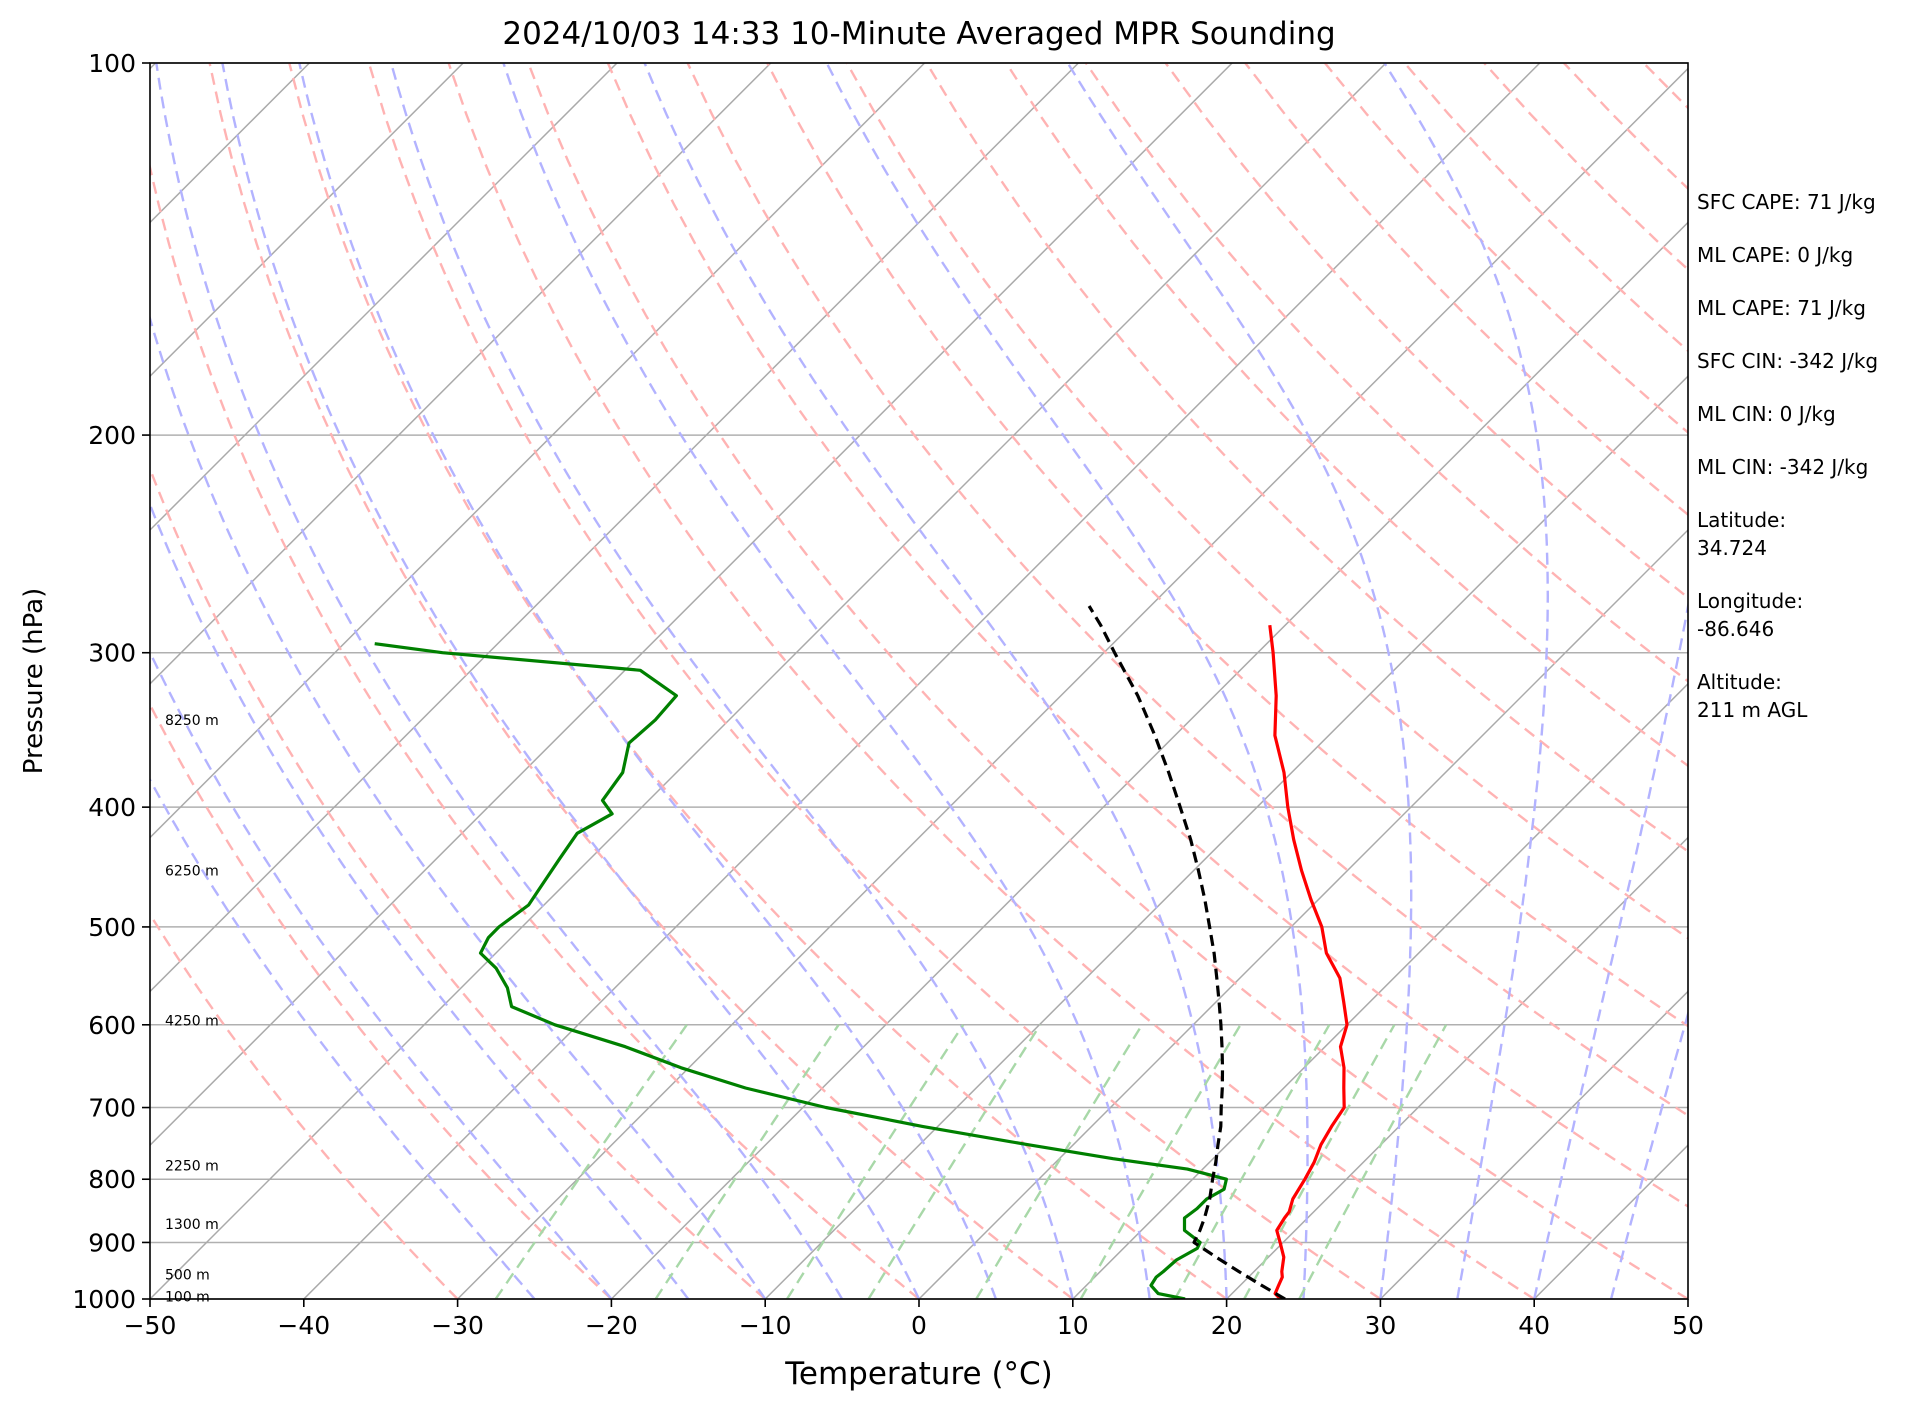 This screenshot has width=1910, height=1410. What do you see at coordinates (1802, 202) in the screenshot?
I see `stat-sfc-cape: SFC CAPE: 71 J/kg` at bounding box center [1802, 202].